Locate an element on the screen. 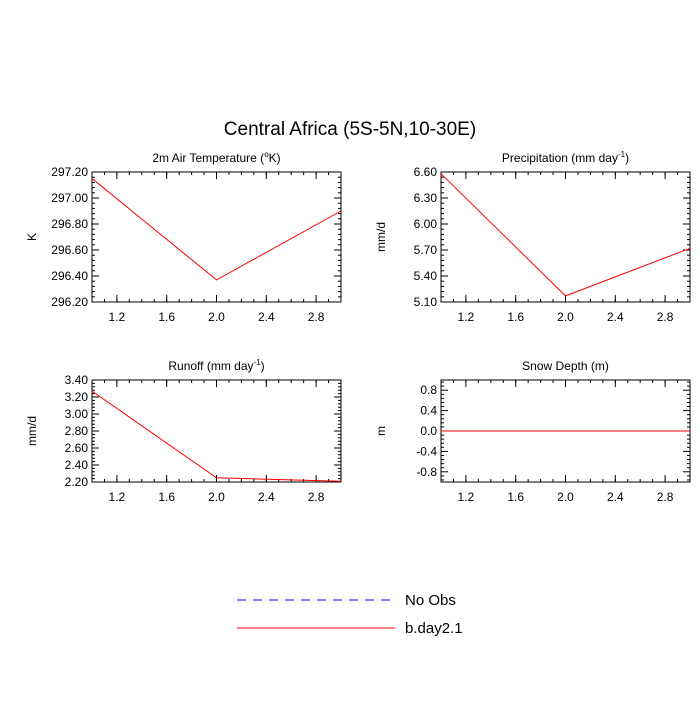 The image size is (700, 705). y-tick-label: 297.00 is located at coordinates (69, 198).